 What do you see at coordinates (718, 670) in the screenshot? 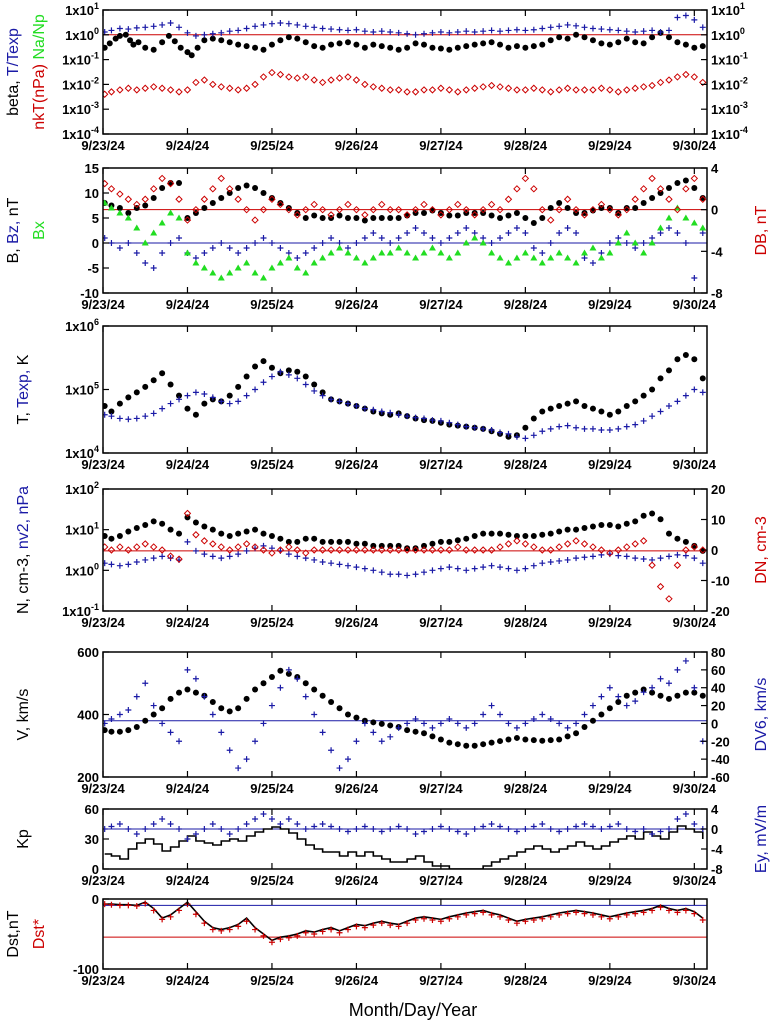
I see `right-tick-label: 60` at bounding box center [718, 670].